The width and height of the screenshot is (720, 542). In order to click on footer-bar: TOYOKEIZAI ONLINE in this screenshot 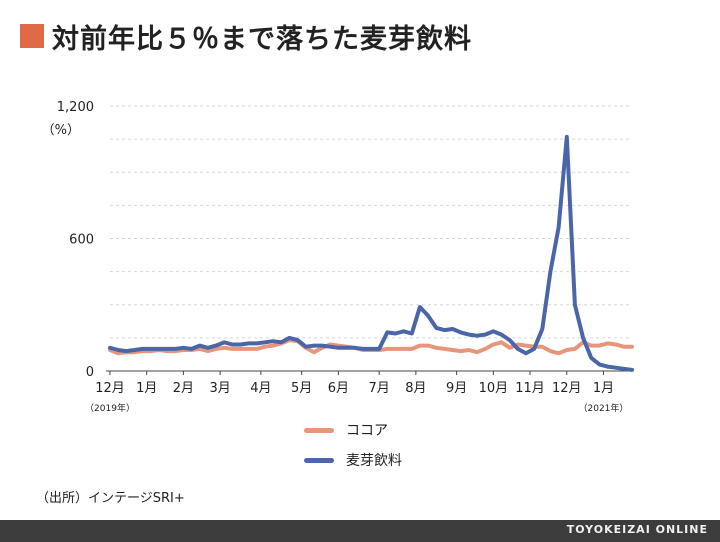, I will do `click(360, 531)`.